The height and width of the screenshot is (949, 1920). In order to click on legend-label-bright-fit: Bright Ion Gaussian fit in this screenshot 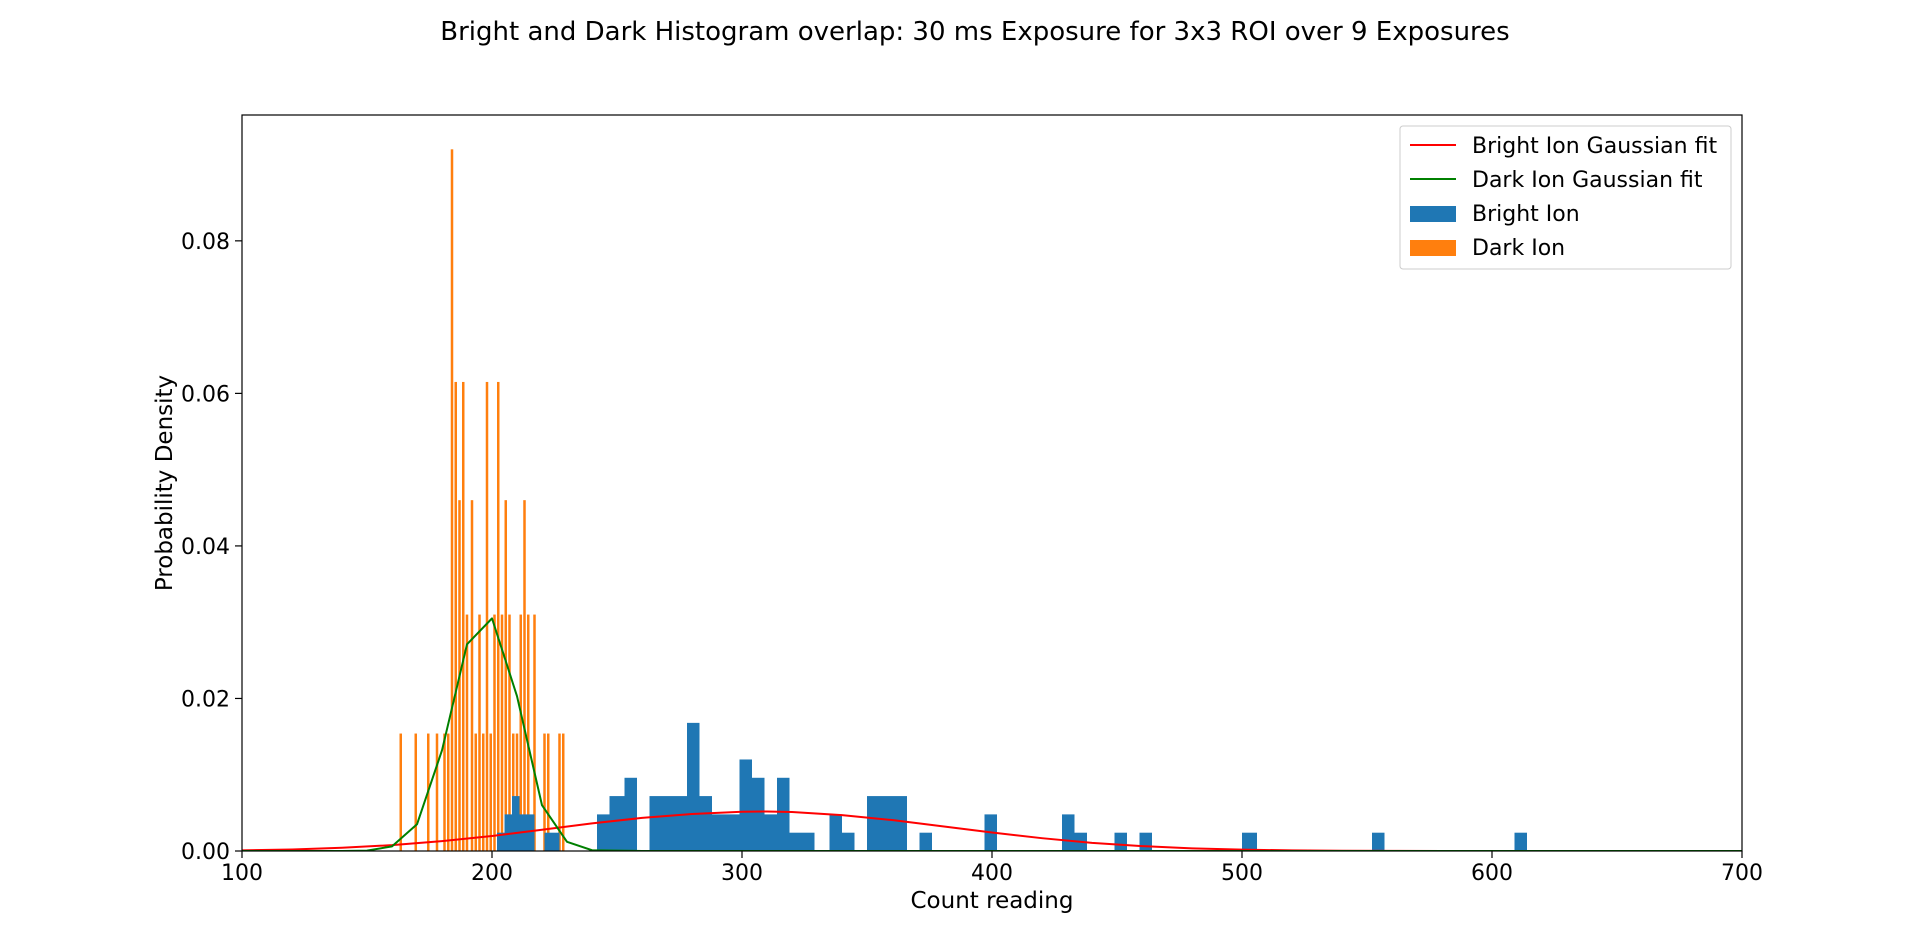, I will do `click(1594, 146)`.